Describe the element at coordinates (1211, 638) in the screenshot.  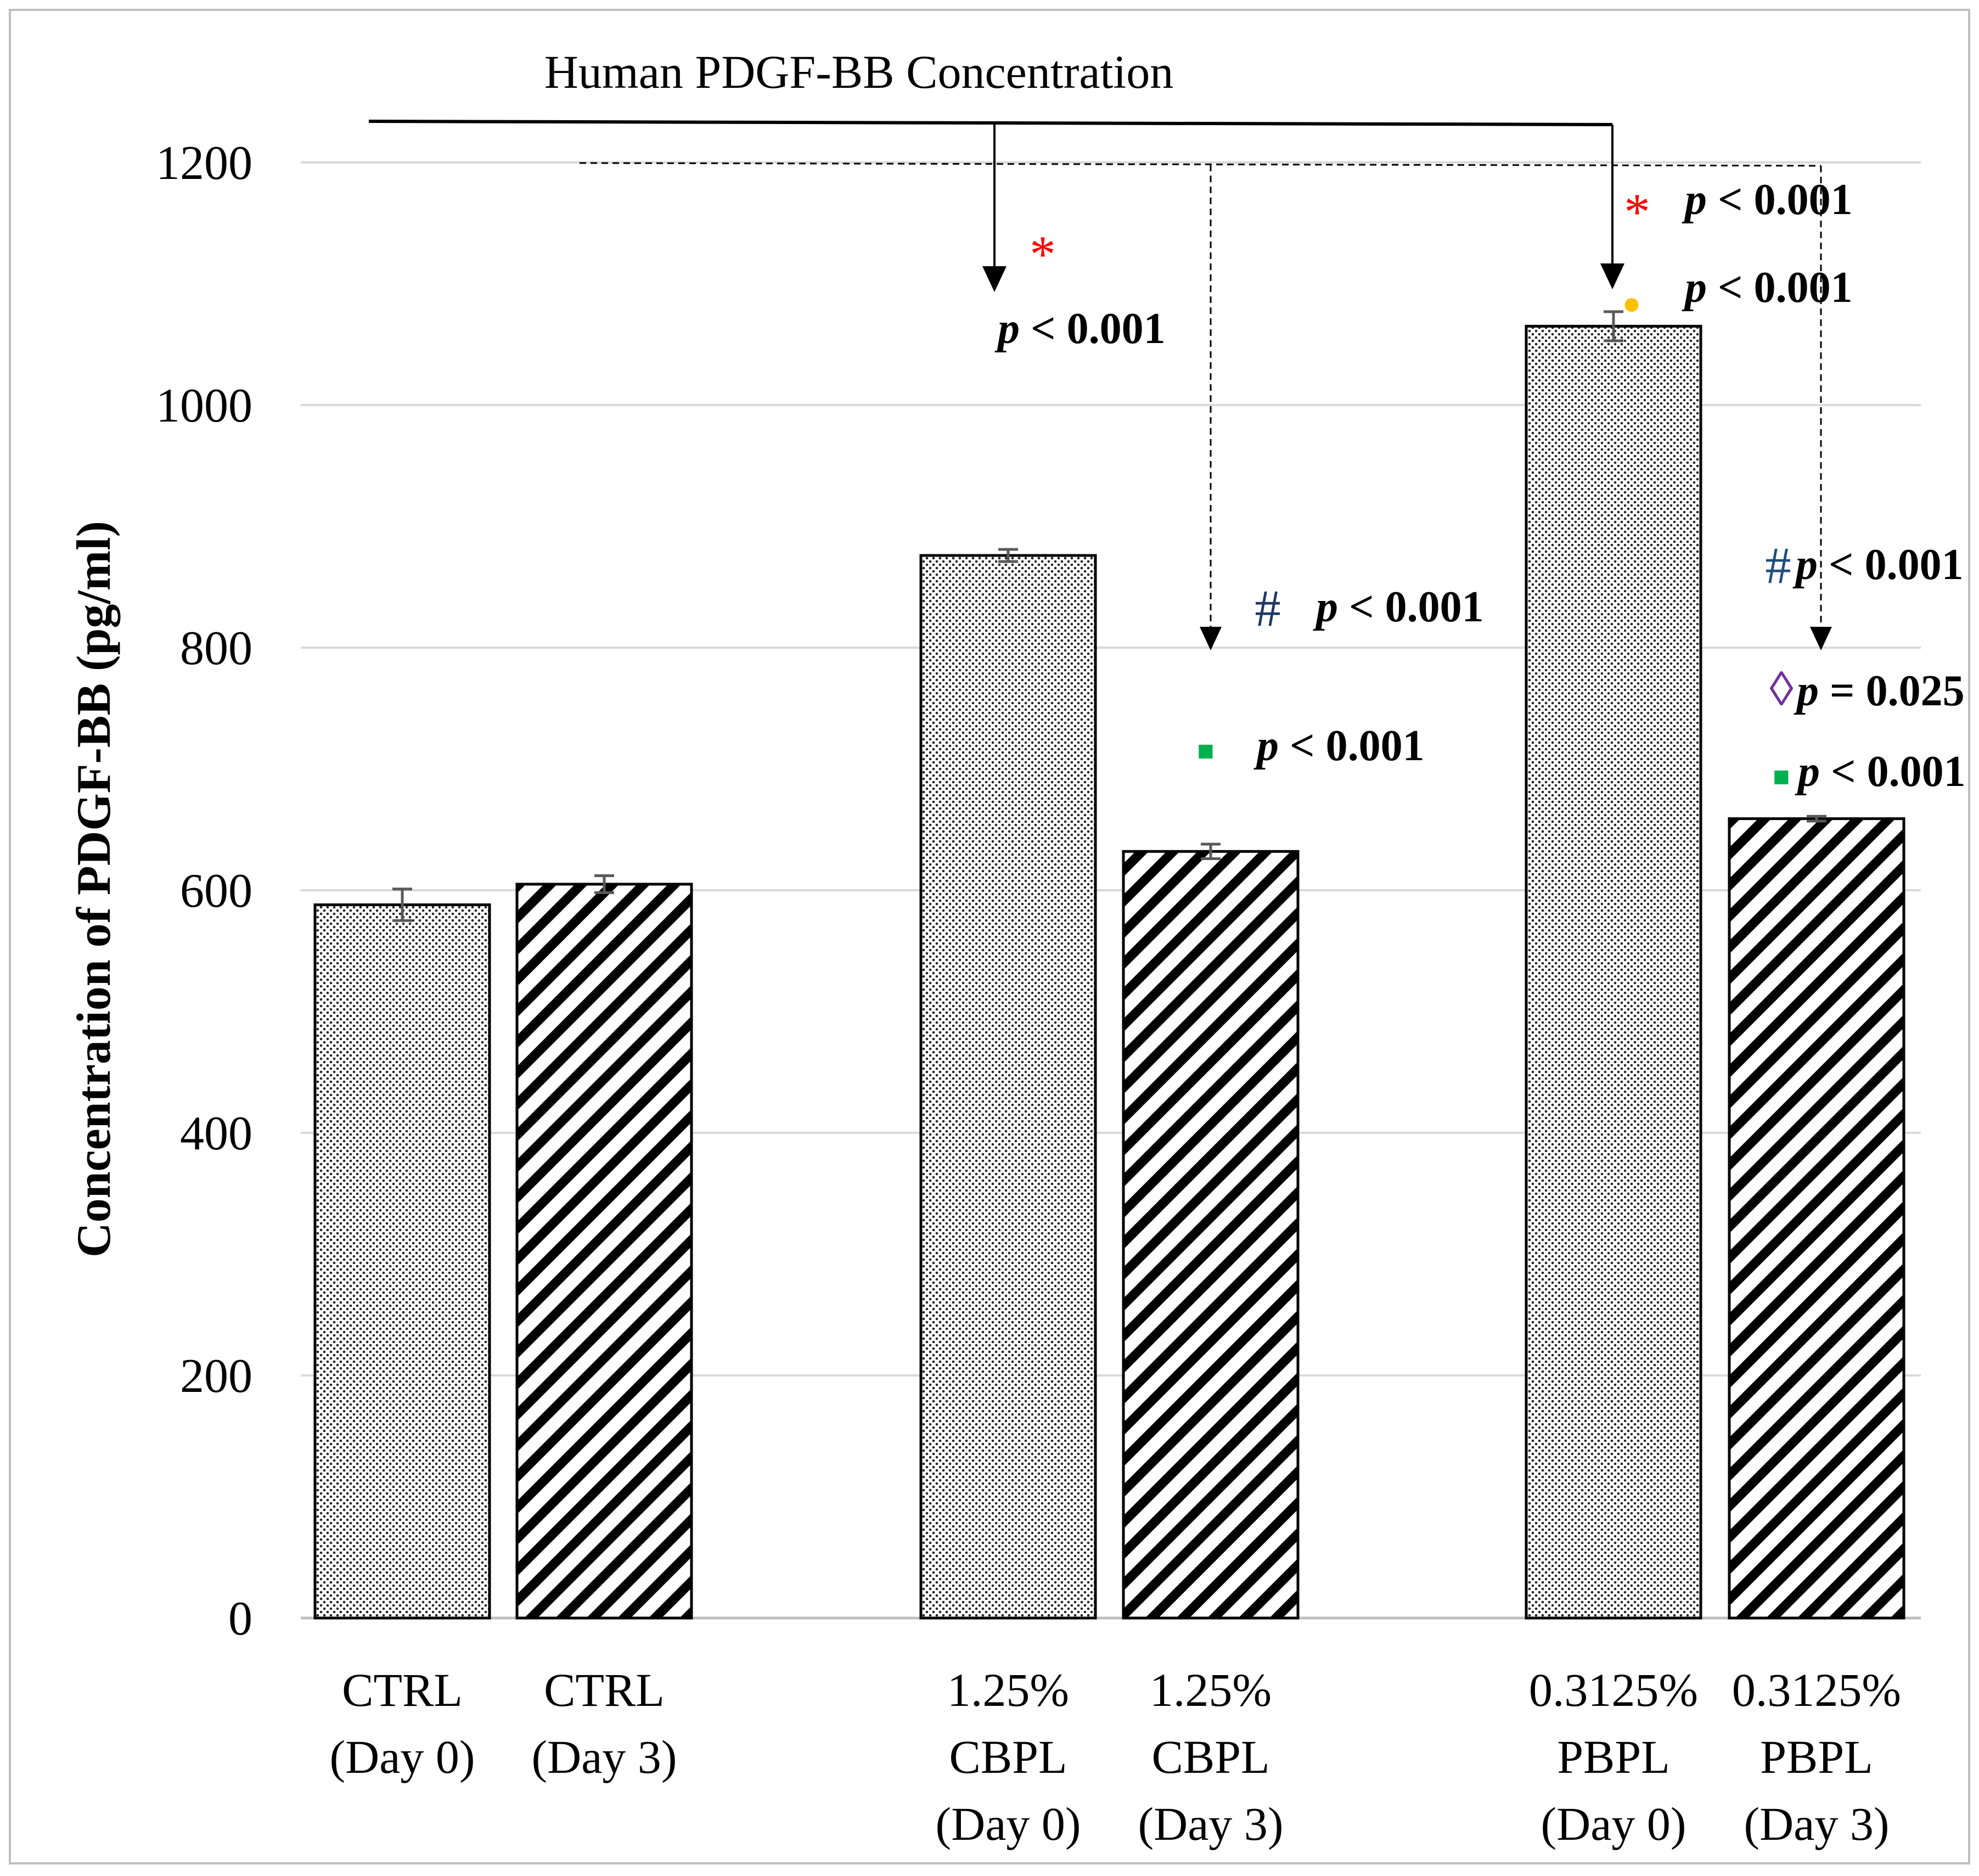
I see `arrowhead-cbpl-day3` at that location.